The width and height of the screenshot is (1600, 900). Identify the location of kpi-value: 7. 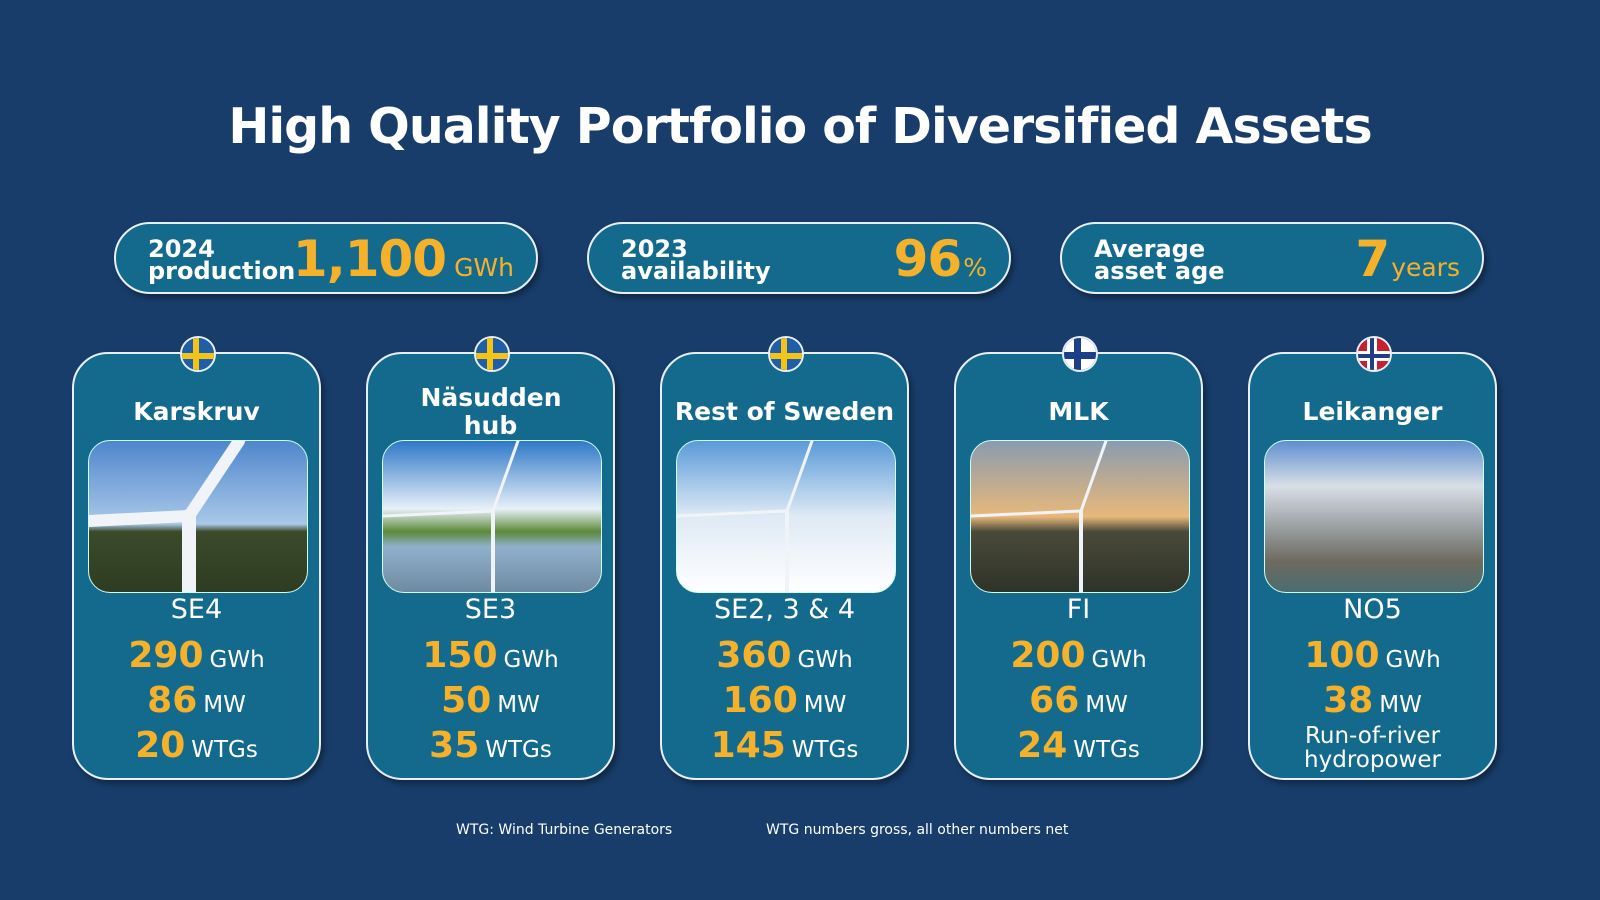
(1372, 259).